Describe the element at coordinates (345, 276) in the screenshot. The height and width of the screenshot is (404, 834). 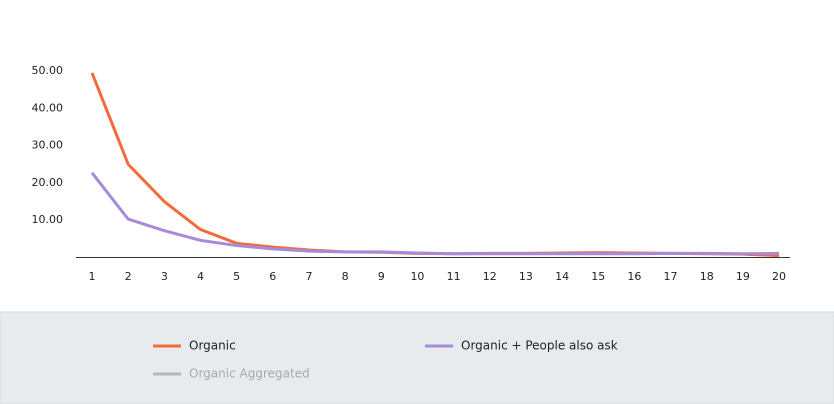
I see `x-tick-label: 8` at that location.